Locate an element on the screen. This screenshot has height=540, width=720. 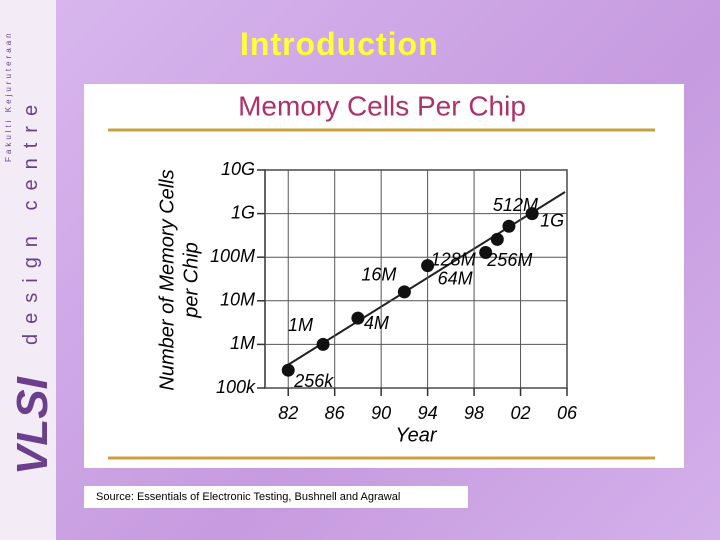
trend-line is located at coordinates (424, 280).